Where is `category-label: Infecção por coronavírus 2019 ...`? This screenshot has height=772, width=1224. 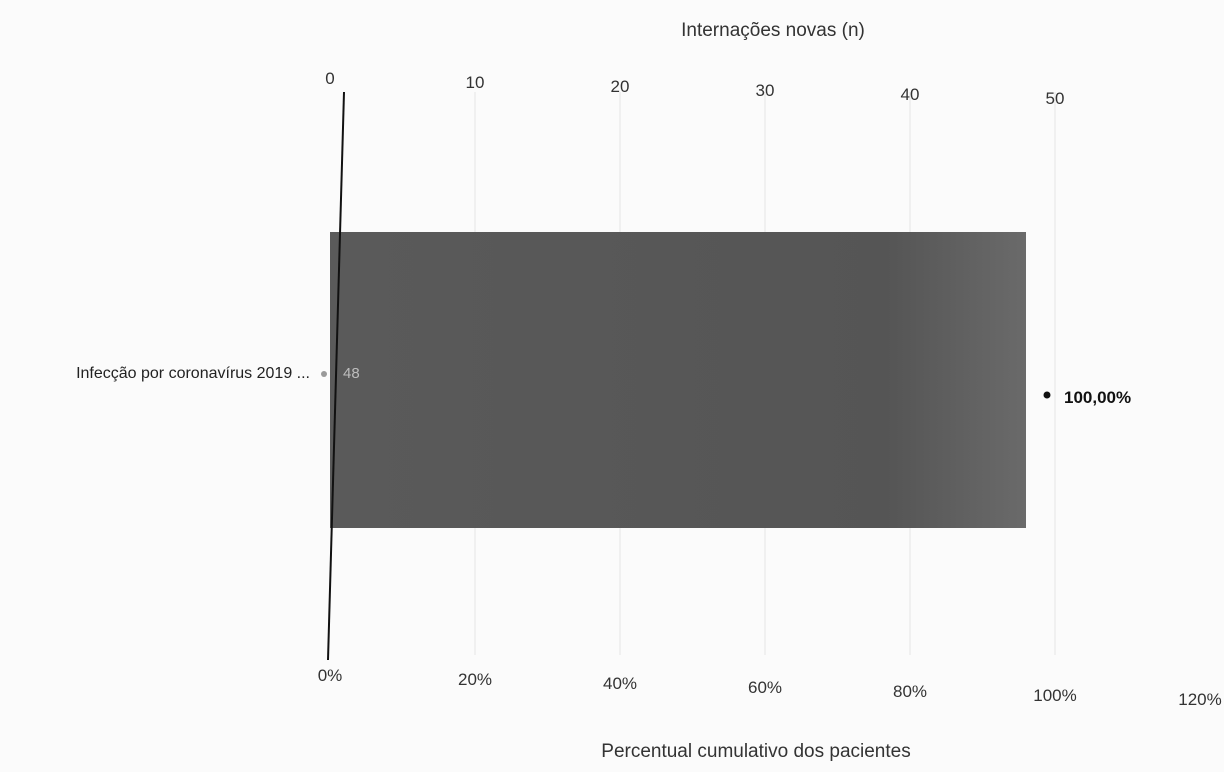
category-label: Infecção por coronavírus 2019 ... is located at coordinates (193, 373).